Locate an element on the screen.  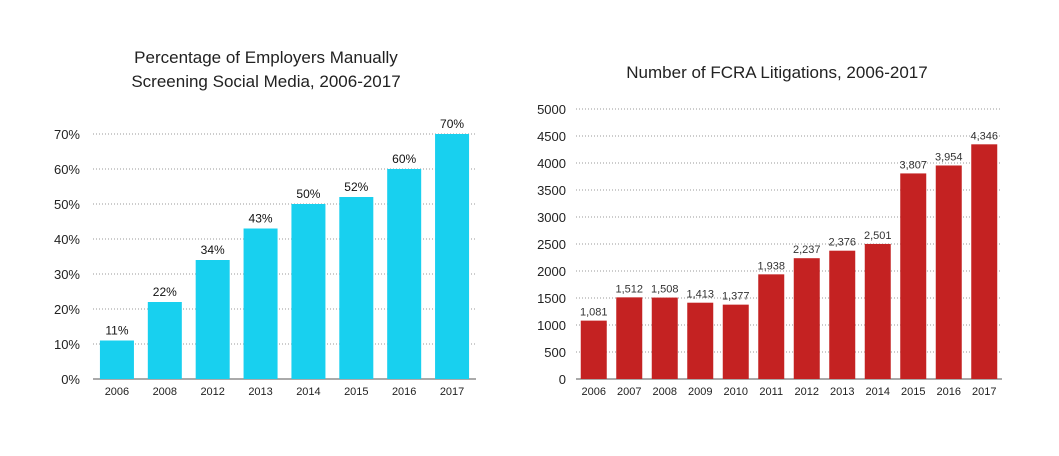
bar-value-label: 3,954 is located at coordinates (949, 157).